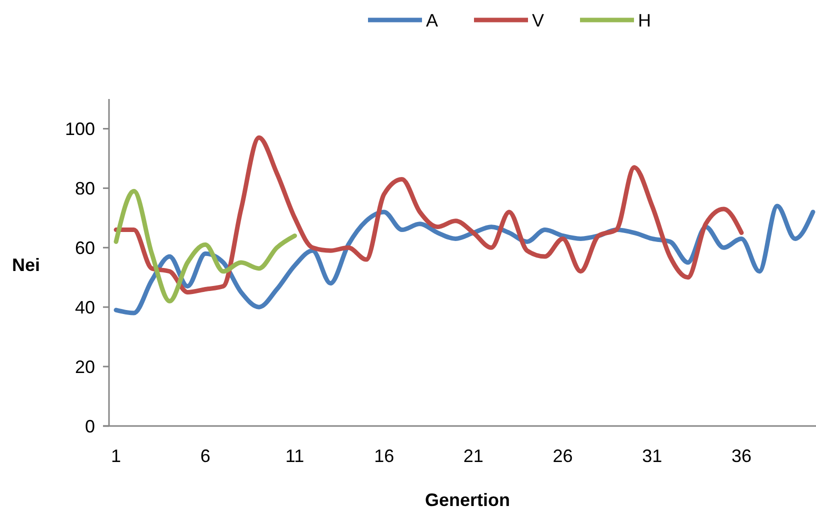 The width and height of the screenshot is (816, 514). Describe the element at coordinates (84, 248) in the screenshot. I see `y-tick-label: 60` at that location.